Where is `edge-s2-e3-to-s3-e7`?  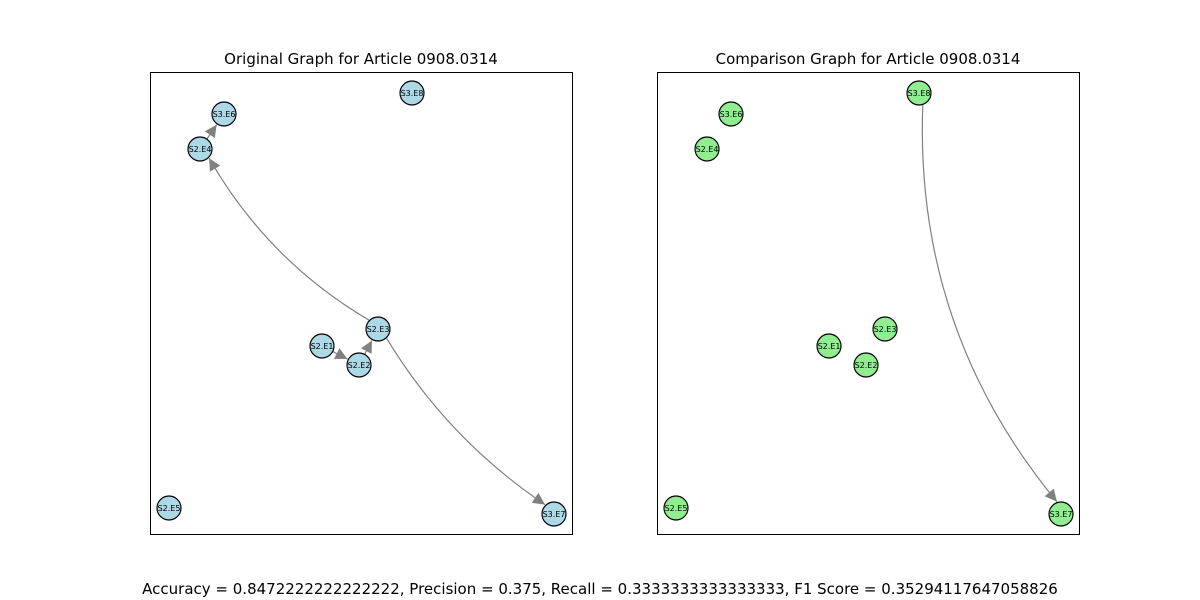
edge-s2-e3-to-s3-e7 is located at coordinates (465, 421).